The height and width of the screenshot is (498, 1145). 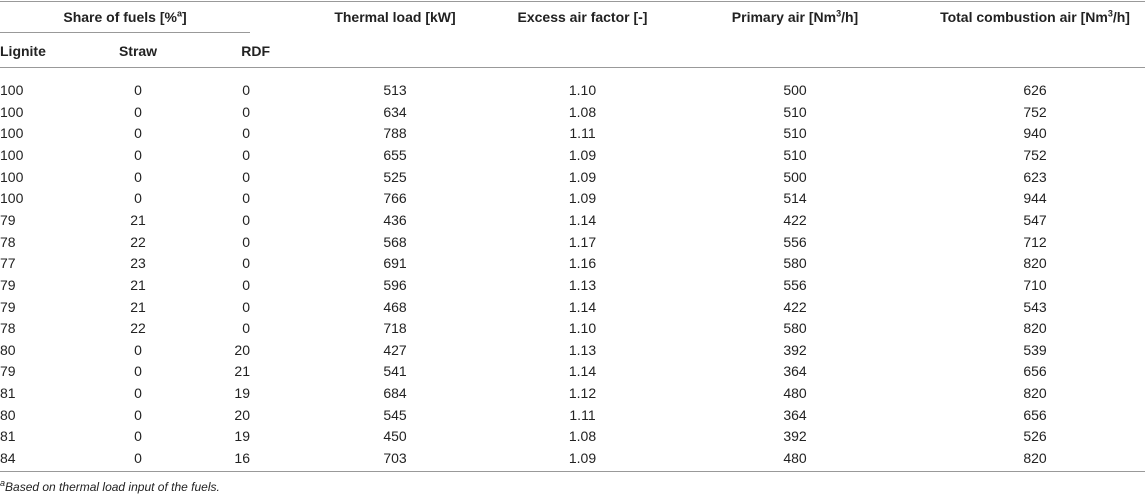 I want to click on table-cell: 84, so click(x=8, y=458).